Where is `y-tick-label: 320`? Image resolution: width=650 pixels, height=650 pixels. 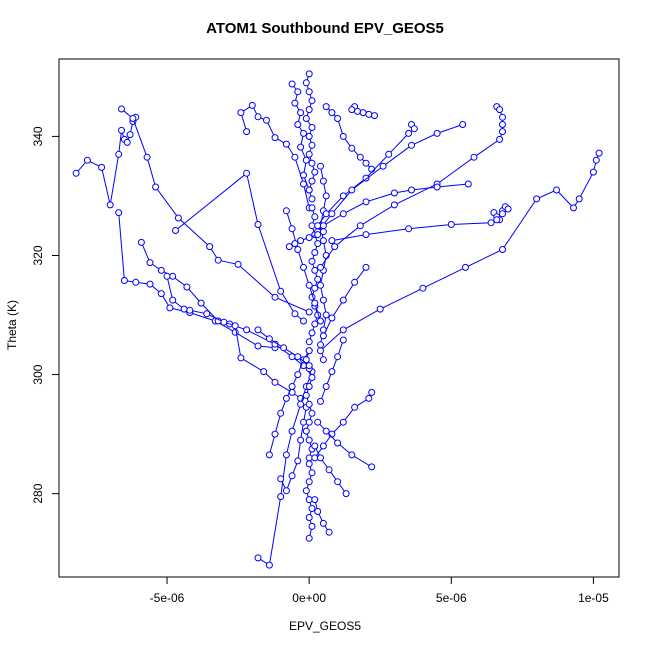 y-tick-label: 320 is located at coordinates (38, 255).